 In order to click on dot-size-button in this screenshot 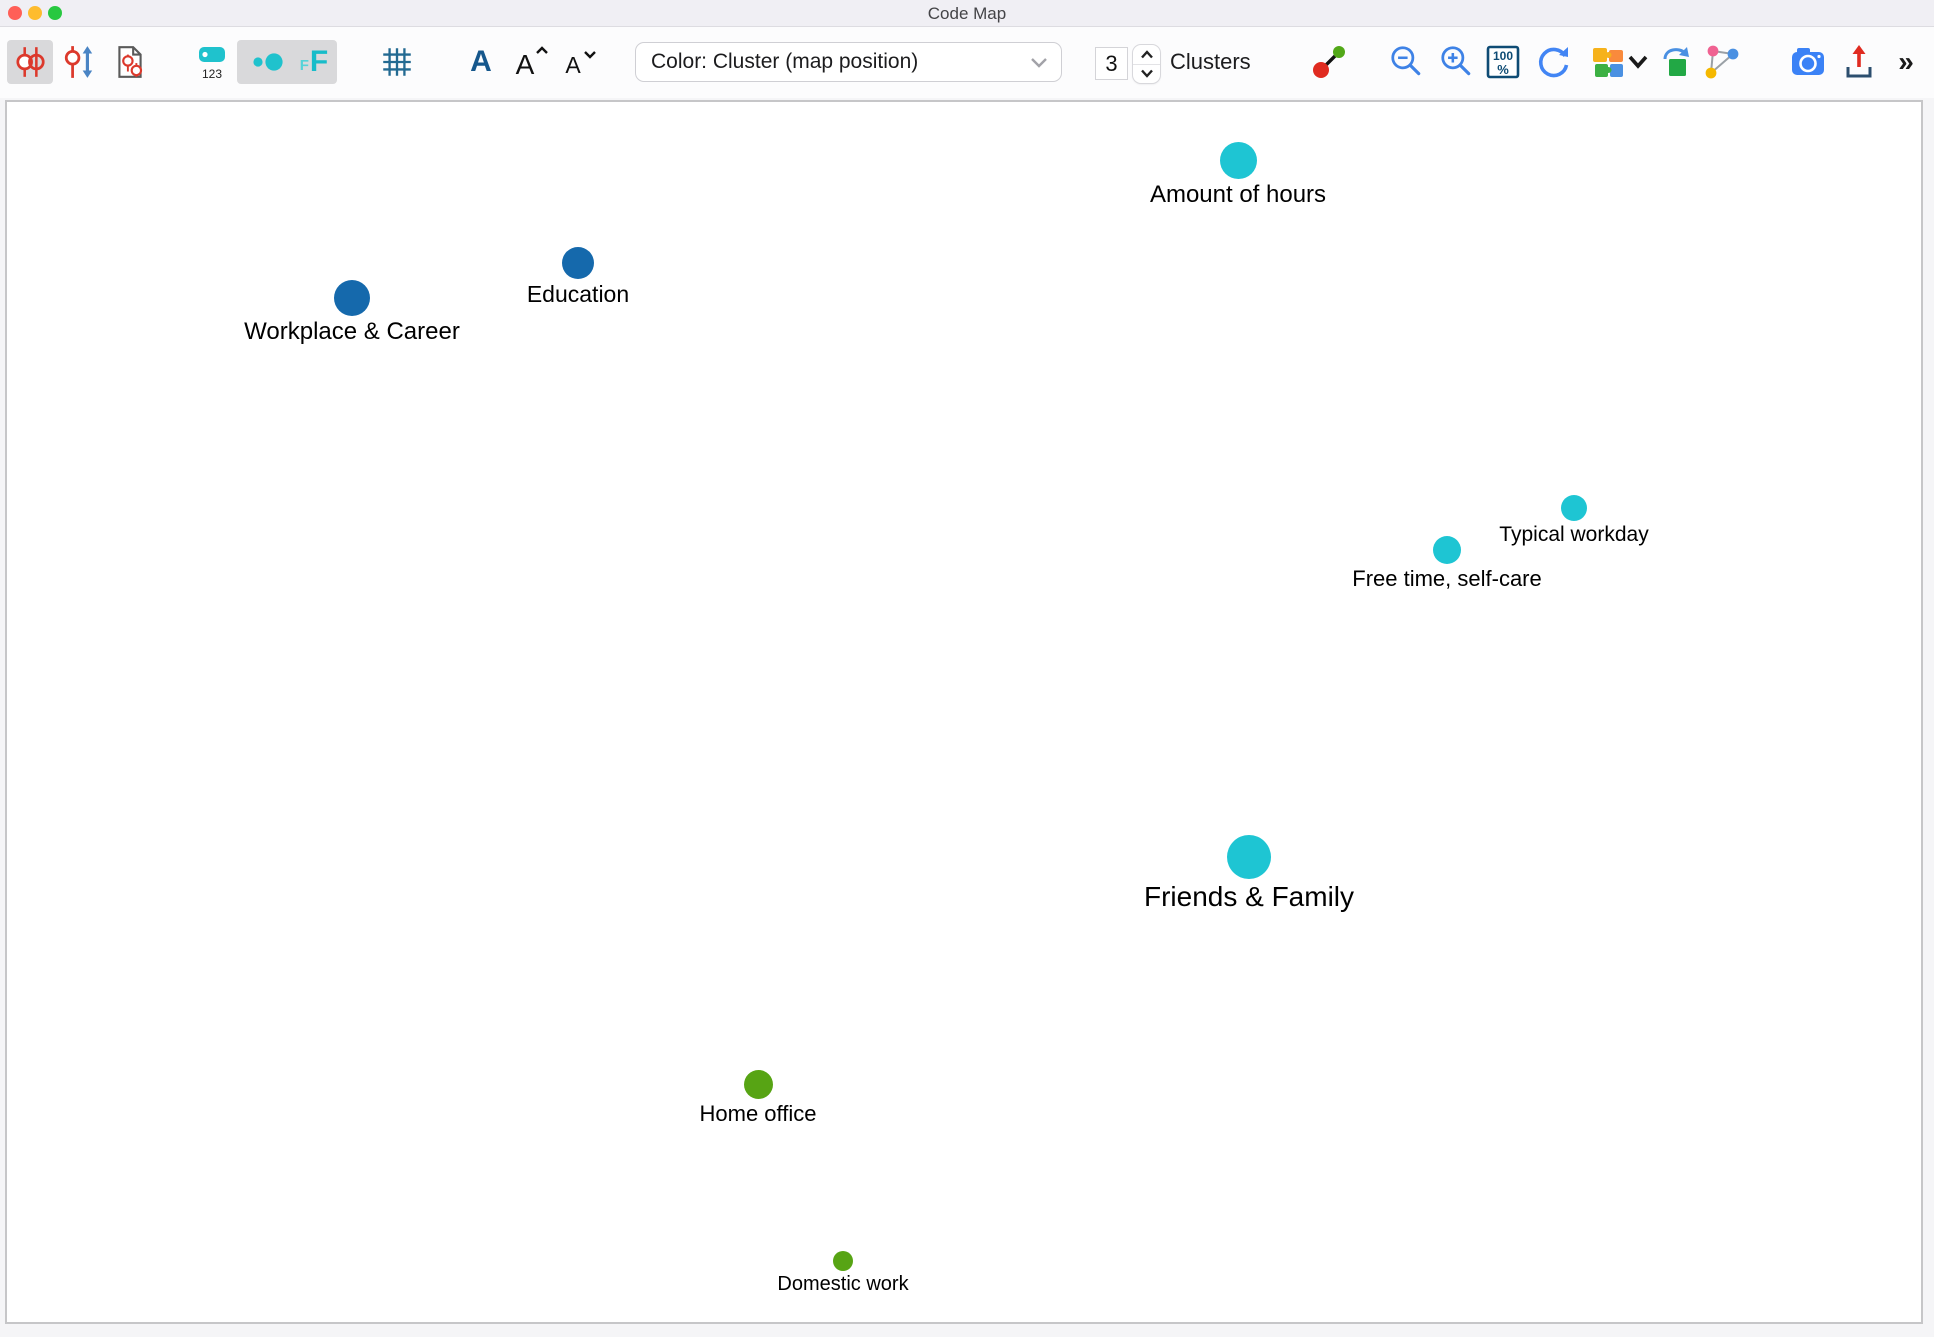, I will do `click(268, 62)`.